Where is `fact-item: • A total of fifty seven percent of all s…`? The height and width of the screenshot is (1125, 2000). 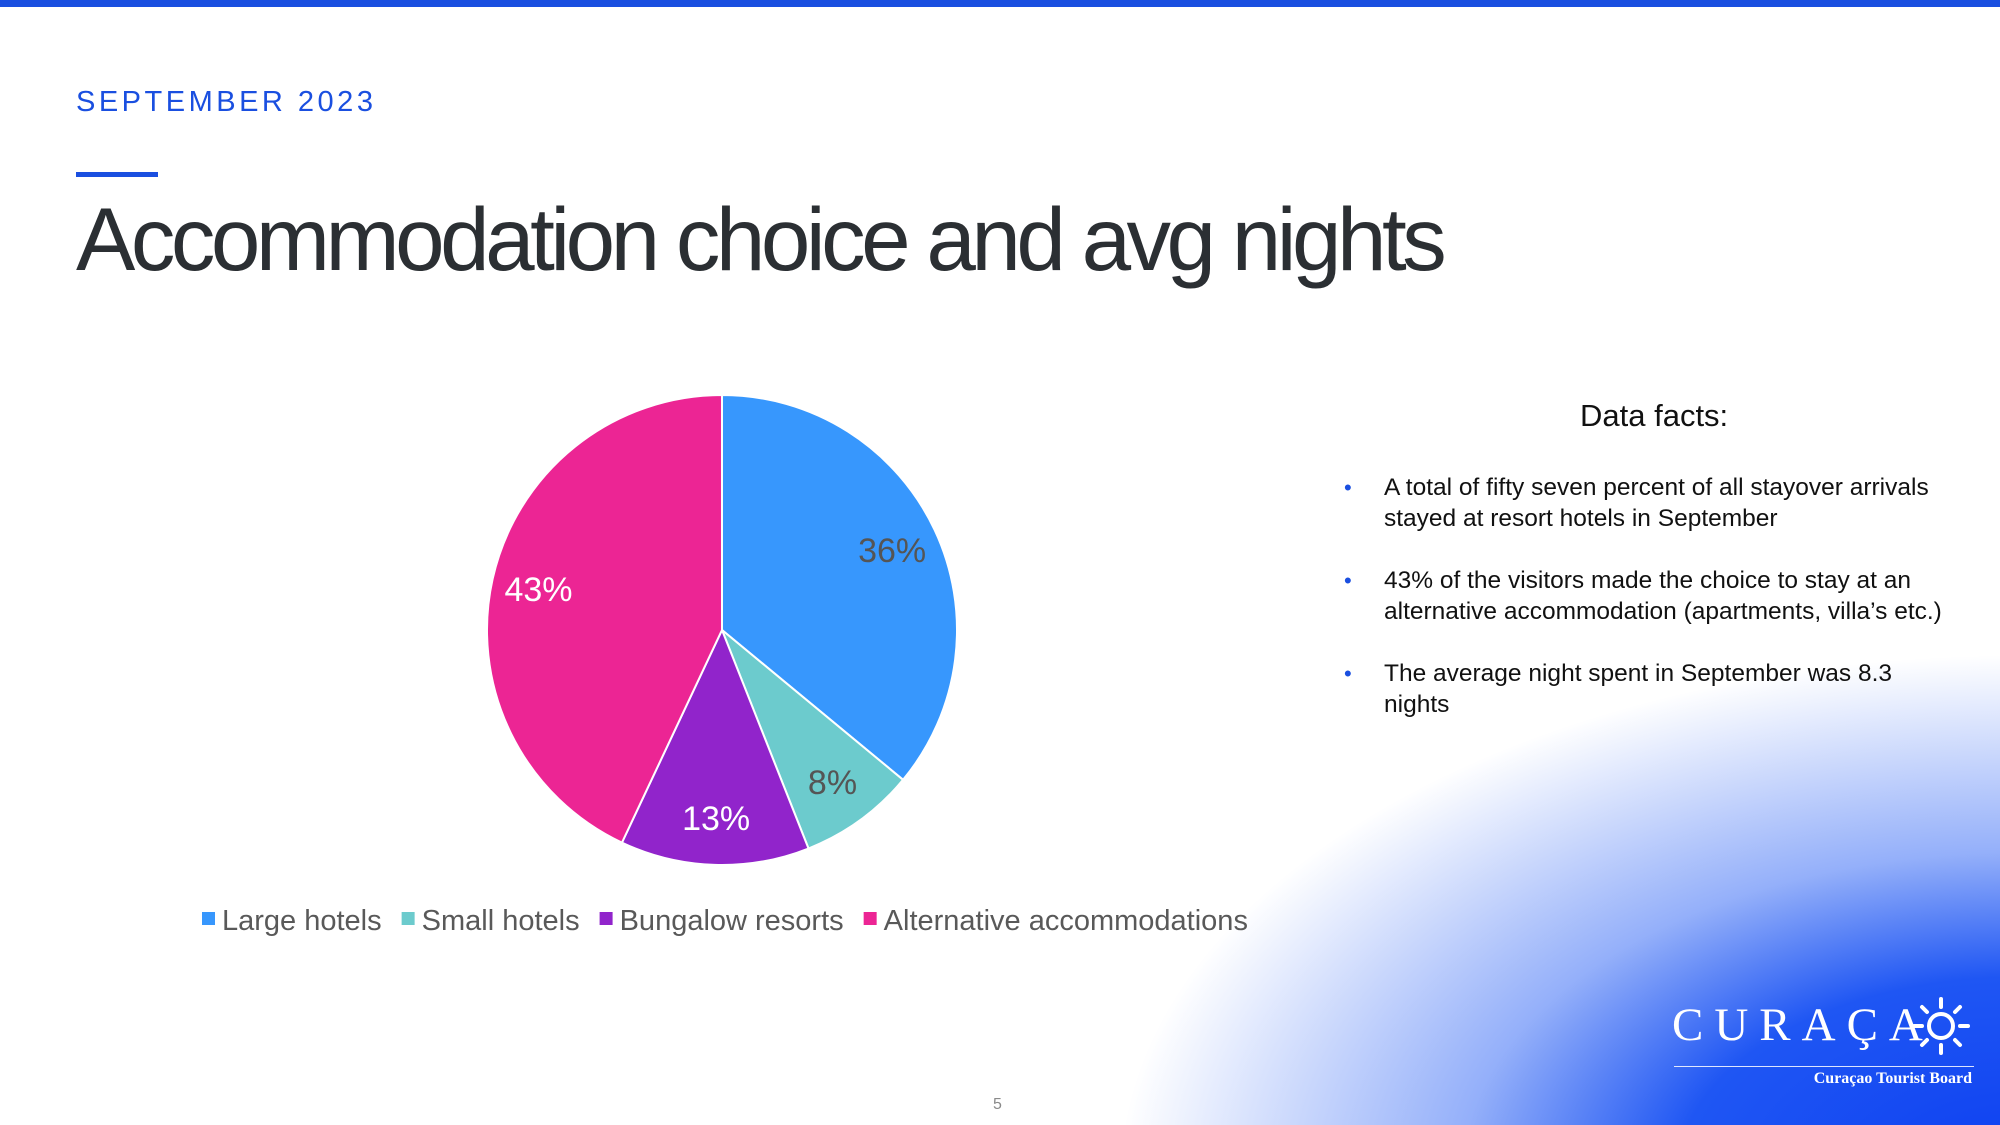 fact-item: • A total of fifty seven percent of all s… is located at coordinates (1654, 503).